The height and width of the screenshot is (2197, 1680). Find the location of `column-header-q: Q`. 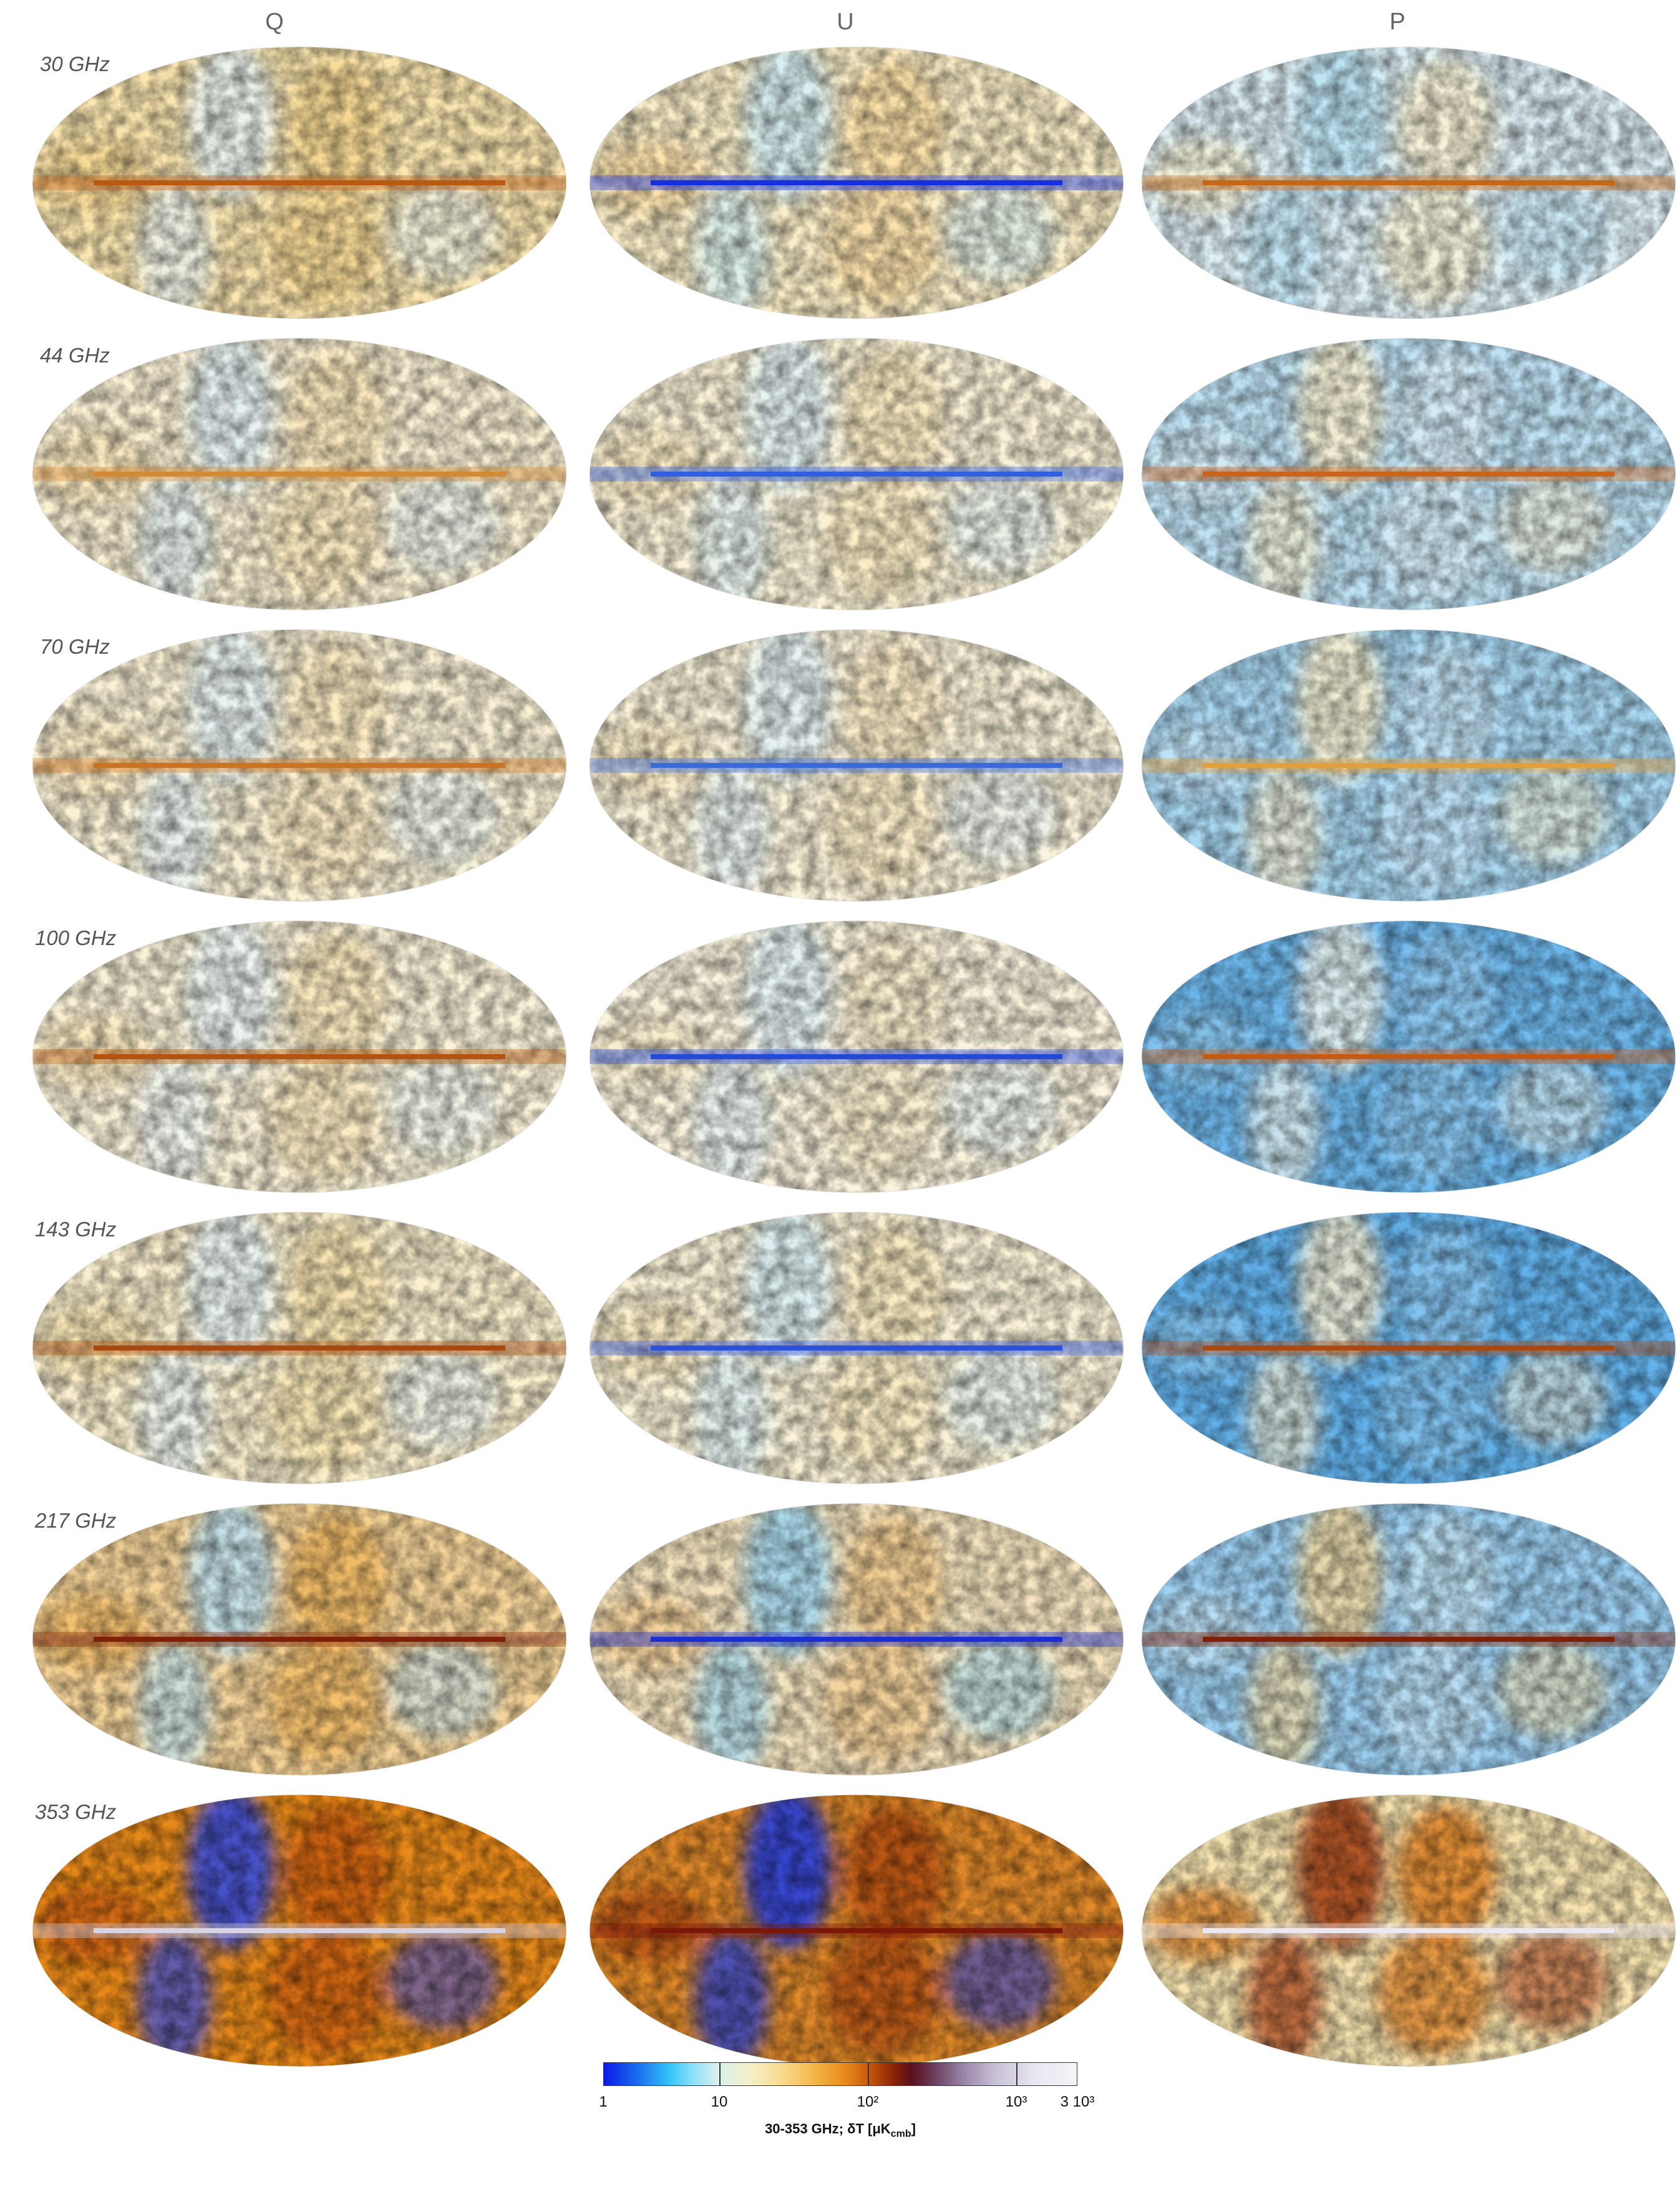

column-header-q: Q is located at coordinates (275, 22).